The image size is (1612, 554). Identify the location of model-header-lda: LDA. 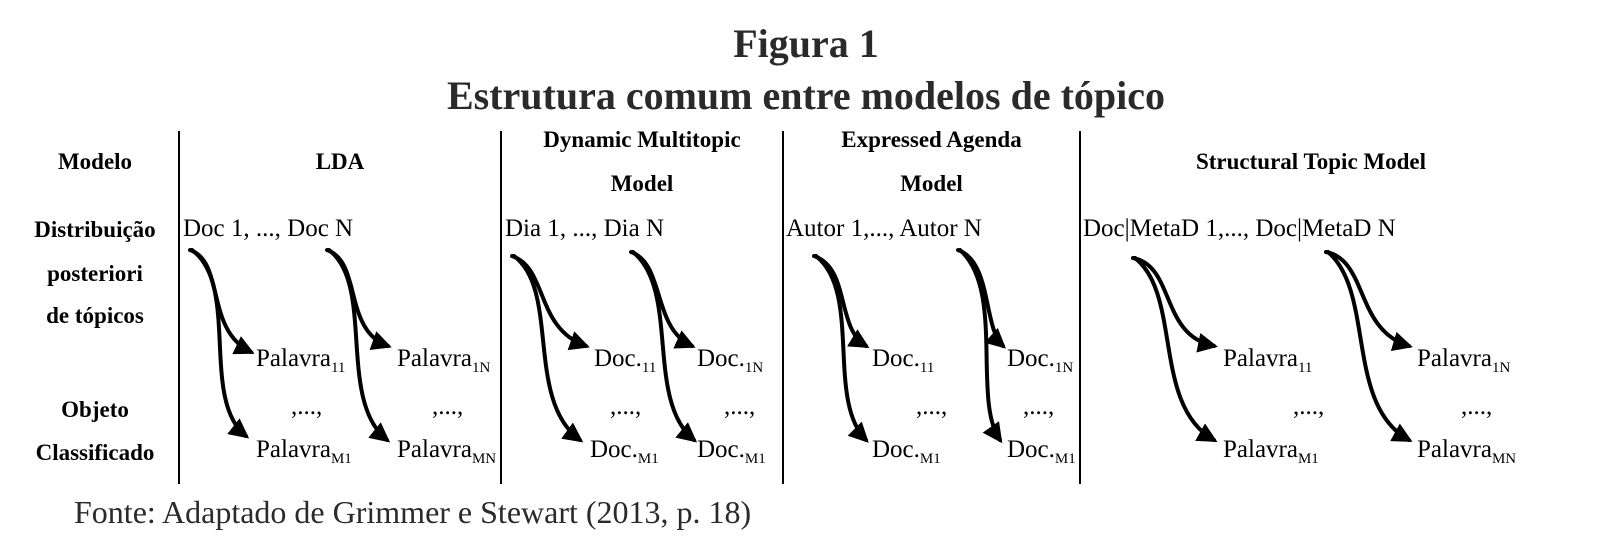
(340, 161).